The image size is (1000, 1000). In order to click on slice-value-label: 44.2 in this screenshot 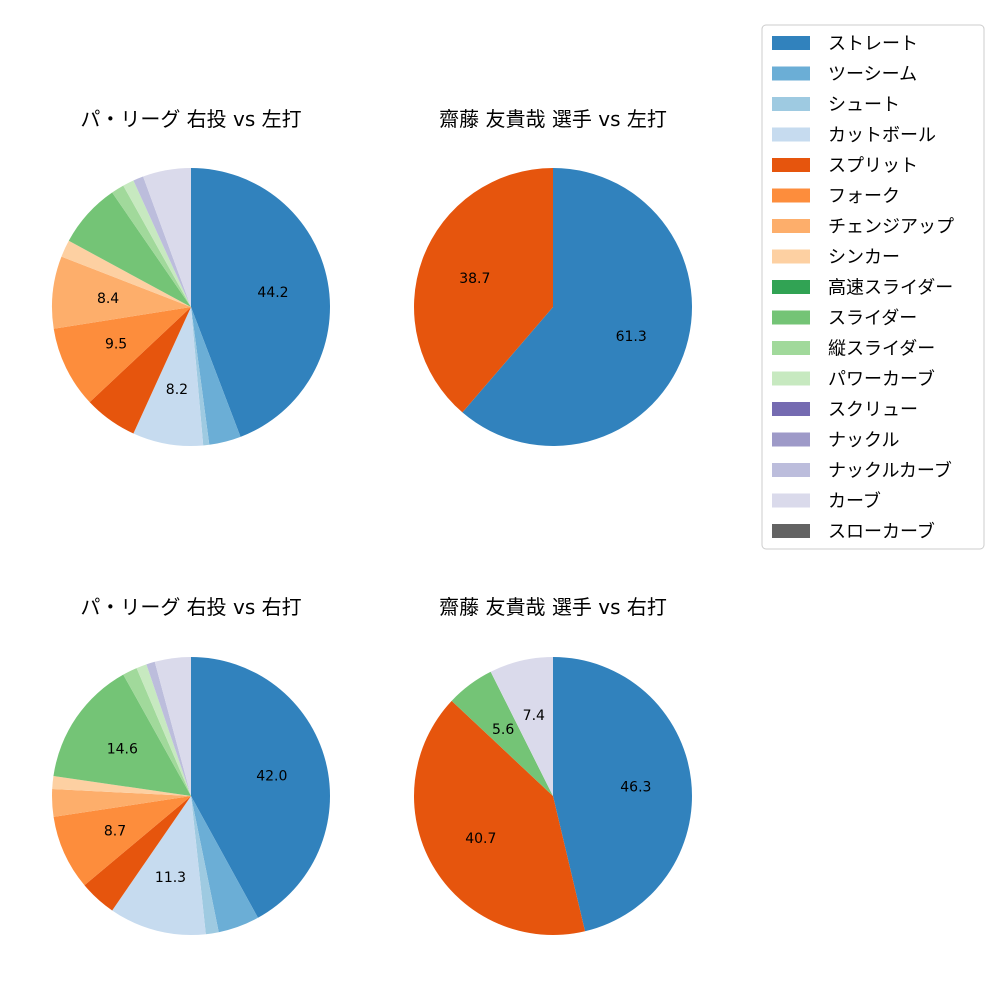, I will do `click(272, 293)`.